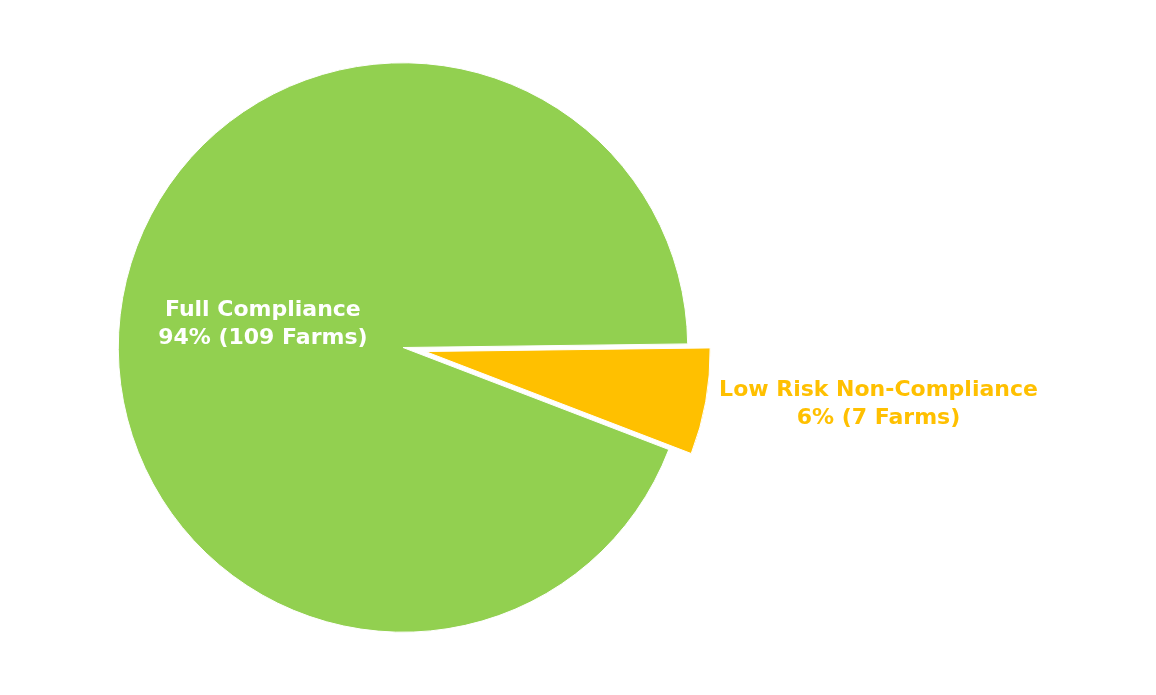 Image resolution: width=1156 pixels, height=695 pixels. What do you see at coordinates (263, 337) in the screenshot?
I see `data-label: 94% (109 Farms)` at bounding box center [263, 337].